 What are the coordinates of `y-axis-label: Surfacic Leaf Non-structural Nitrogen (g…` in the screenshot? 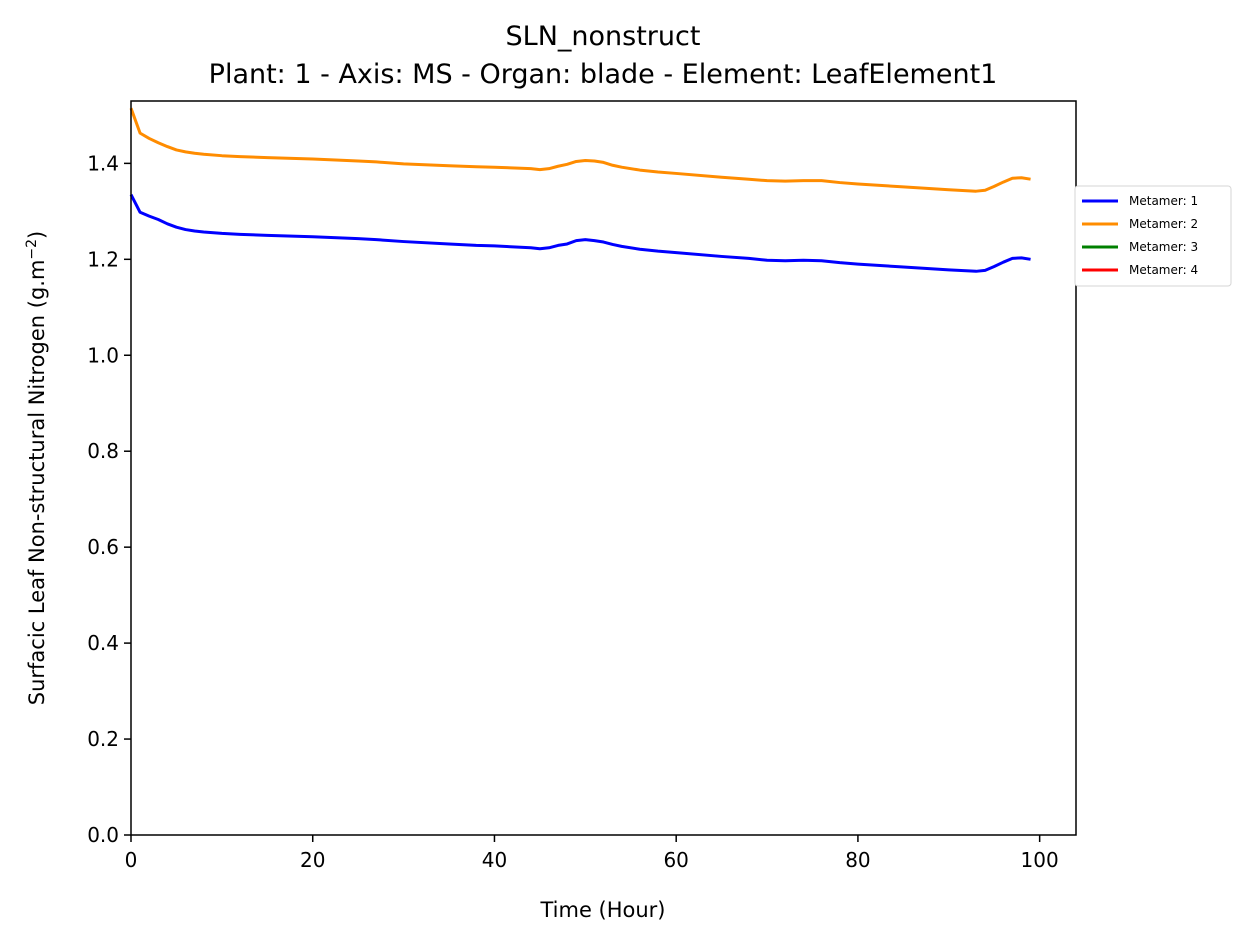 It's located at (36, 468).